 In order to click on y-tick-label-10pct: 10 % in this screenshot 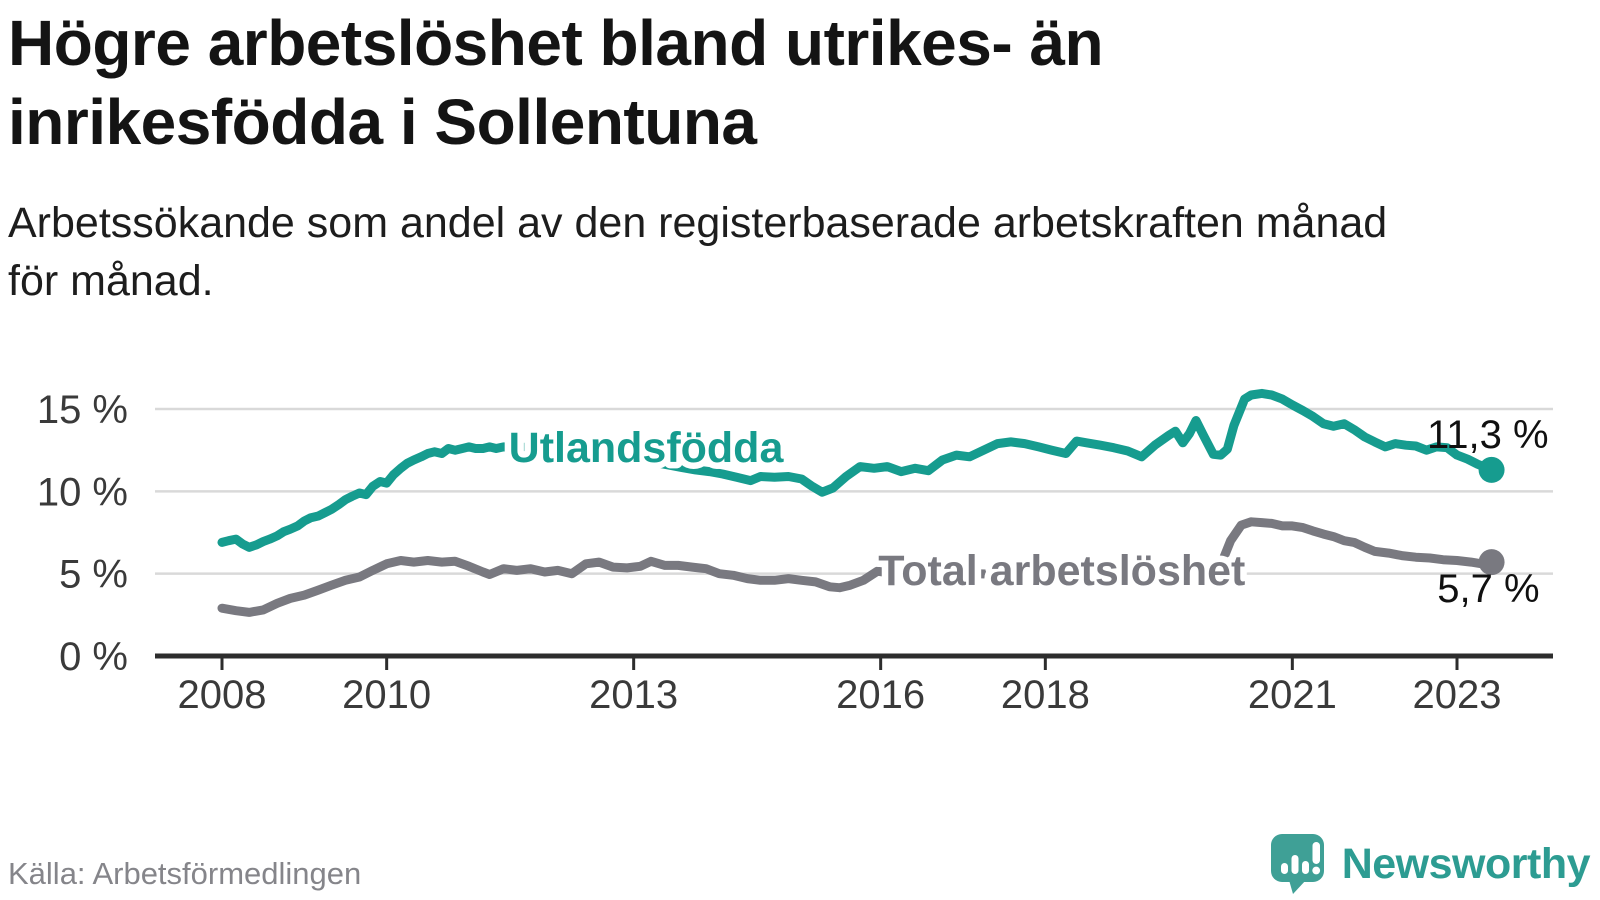, I will do `click(82, 492)`.